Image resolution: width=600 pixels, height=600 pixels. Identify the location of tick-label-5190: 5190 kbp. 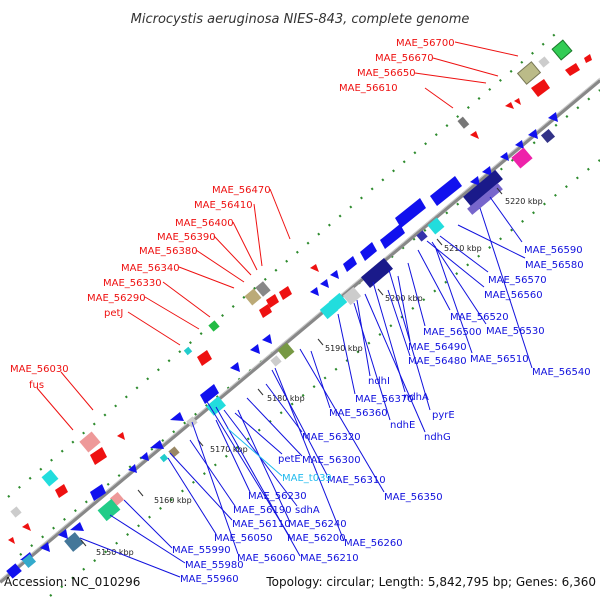
(344, 348).